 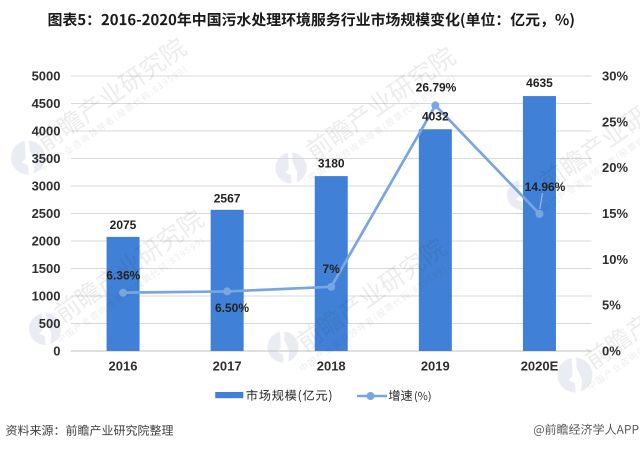 What do you see at coordinates (615, 121) in the screenshot?
I see `svg-text: 25%` at bounding box center [615, 121].